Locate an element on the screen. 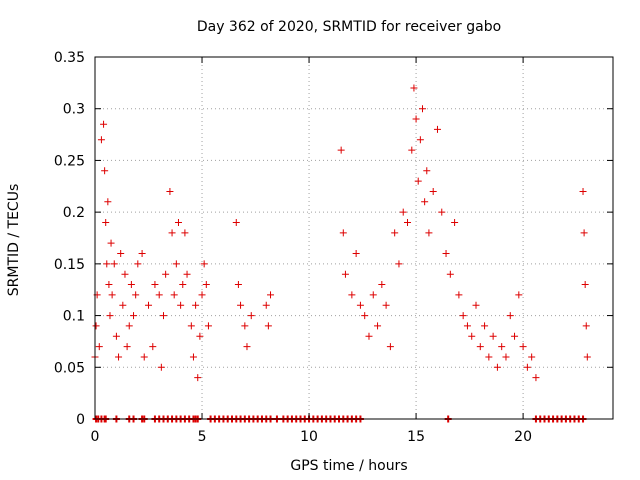 Image resolution: width=640 pixels, height=480 pixels. y-tick-label: 0.05 is located at coordinates (69, 368).